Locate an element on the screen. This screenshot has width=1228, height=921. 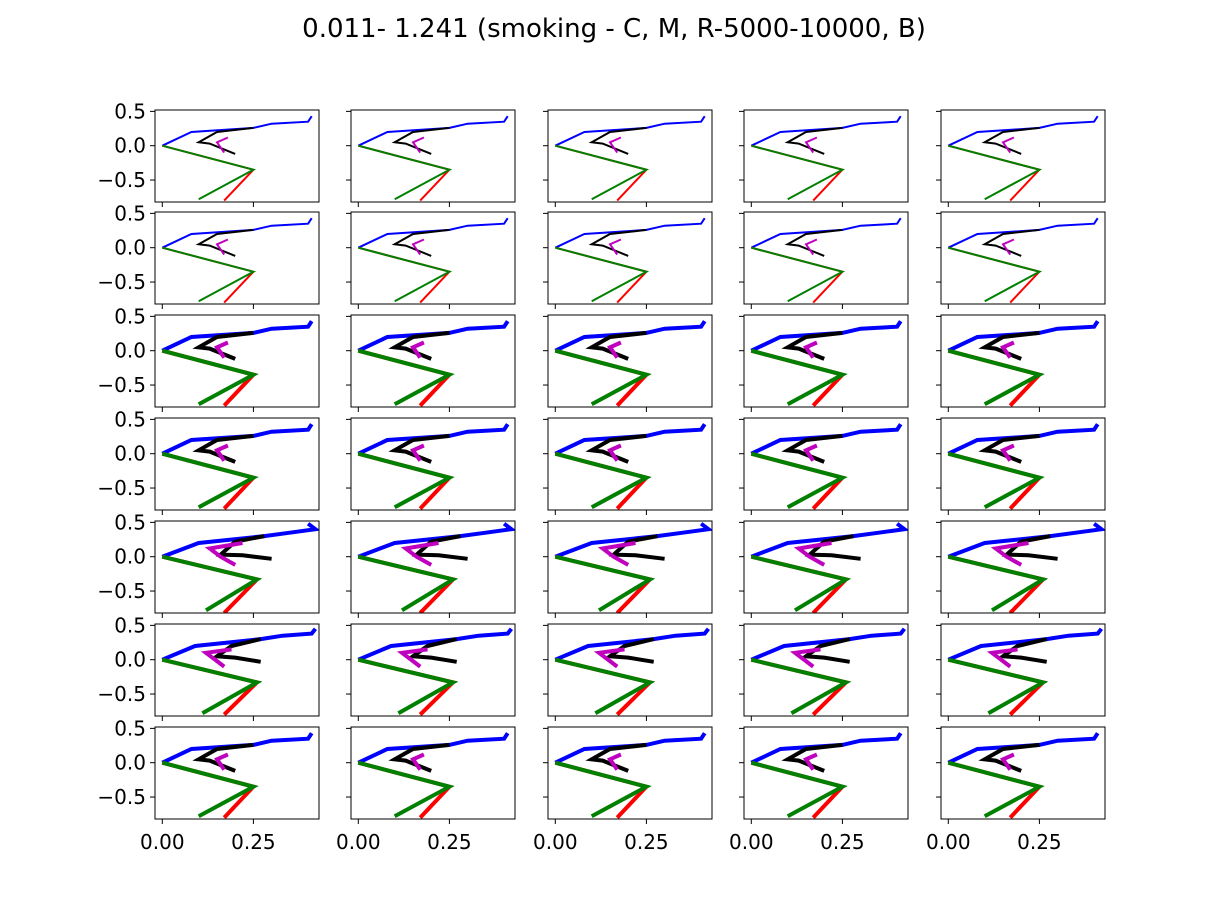
subplot: 0.5 0.0 −0.5 0.00 0.25 is located at coordinates (208, 785).